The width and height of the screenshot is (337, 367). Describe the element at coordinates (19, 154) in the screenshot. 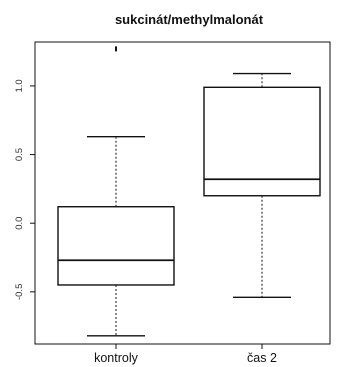

I see `y-tick-label: 0.5` at that location.